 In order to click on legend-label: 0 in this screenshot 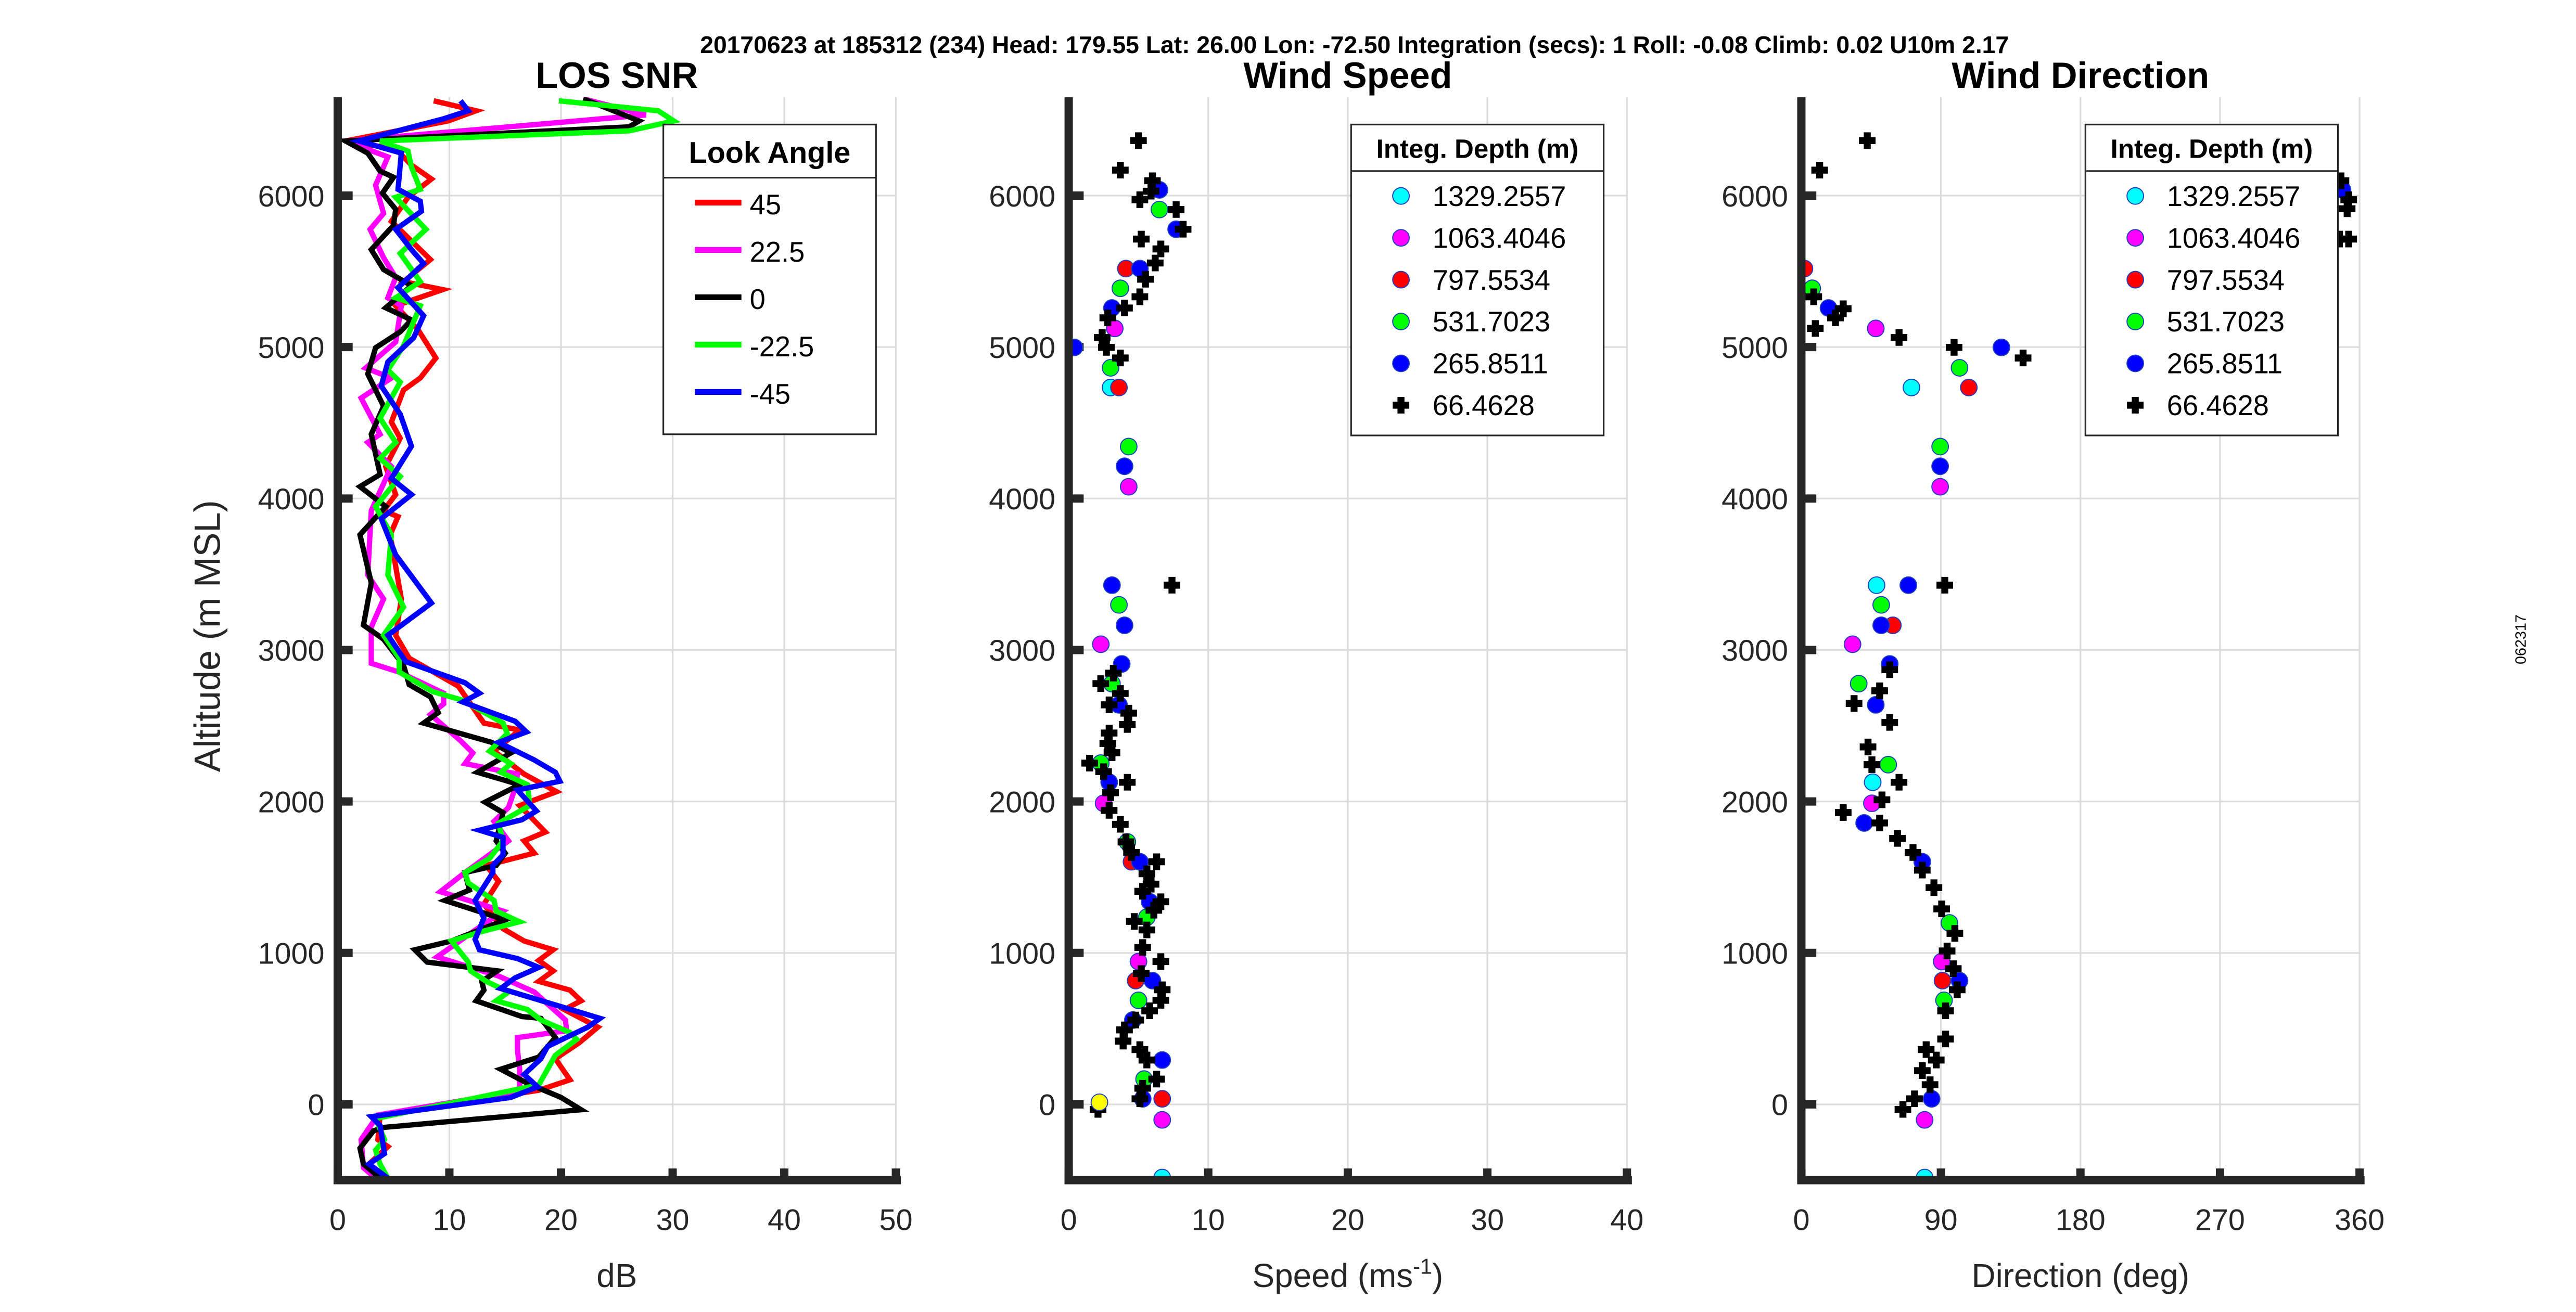, I will do `click(758, 299)`.